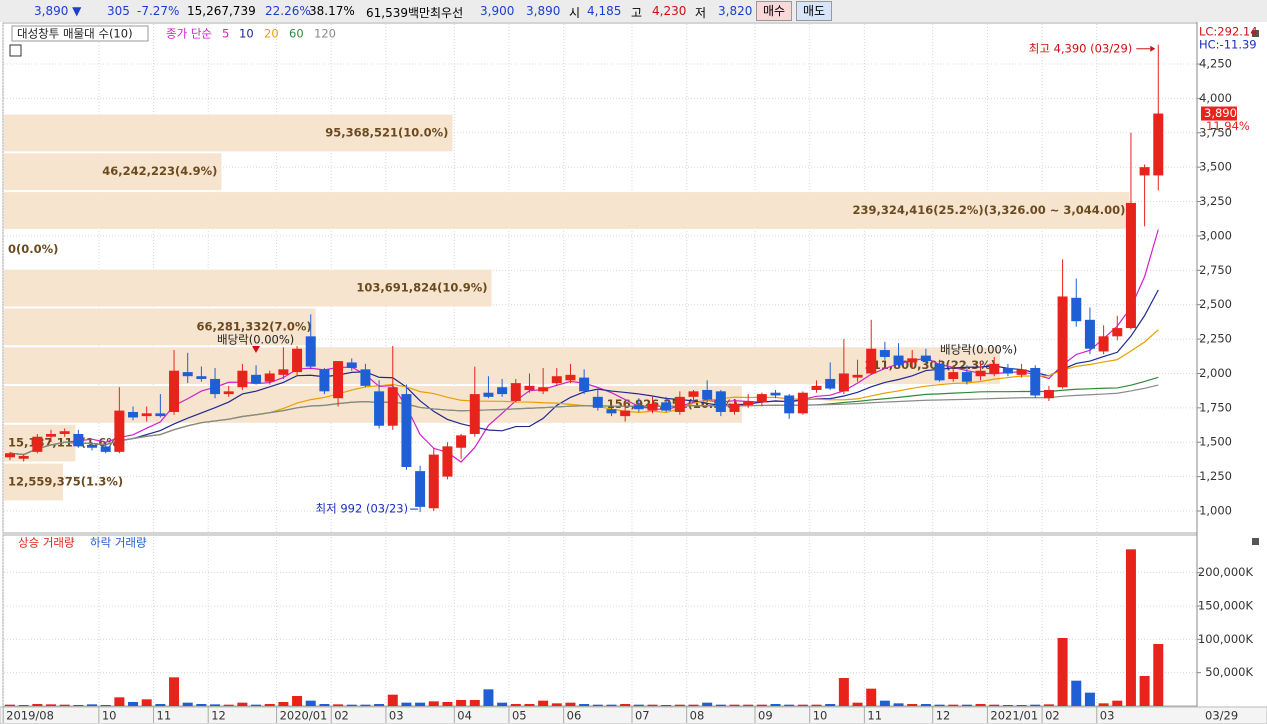  Describe the element at coordinates (109, 716) in the screenshot. I see `x-tick-label: 10` at that location.